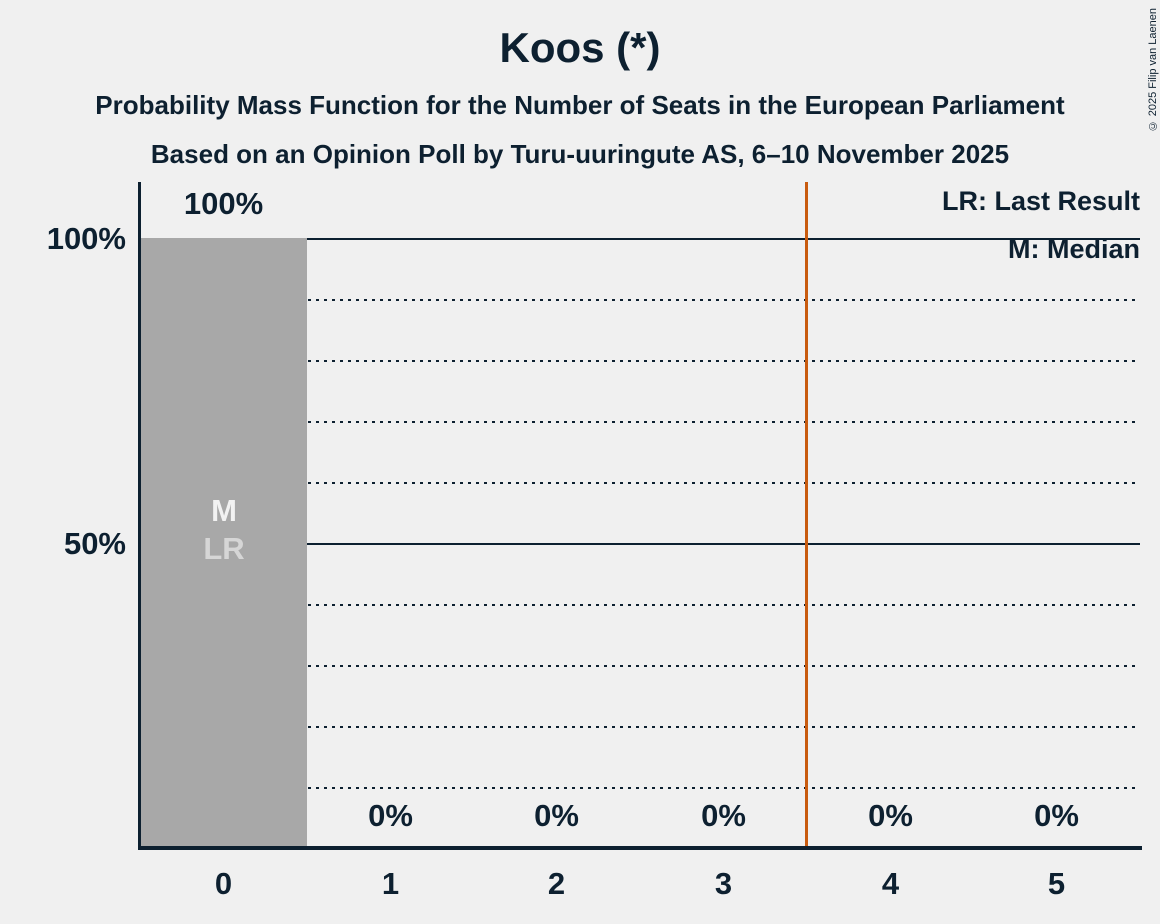 This screenshot has width=1160, height=924. Describe the element at coordinates (640, 666) in the screenshot. I see `gridline-30pct` at that location.